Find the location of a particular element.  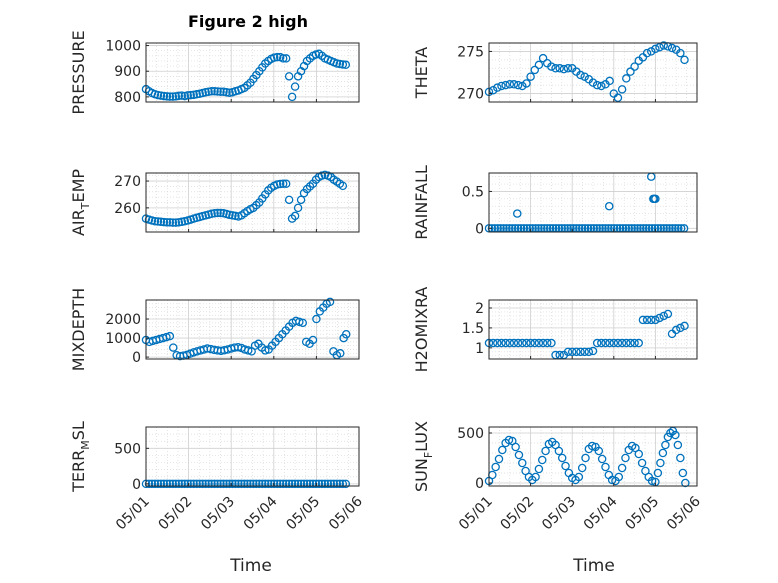

y-axis-label: THETA is located at coordinates (421, 73).